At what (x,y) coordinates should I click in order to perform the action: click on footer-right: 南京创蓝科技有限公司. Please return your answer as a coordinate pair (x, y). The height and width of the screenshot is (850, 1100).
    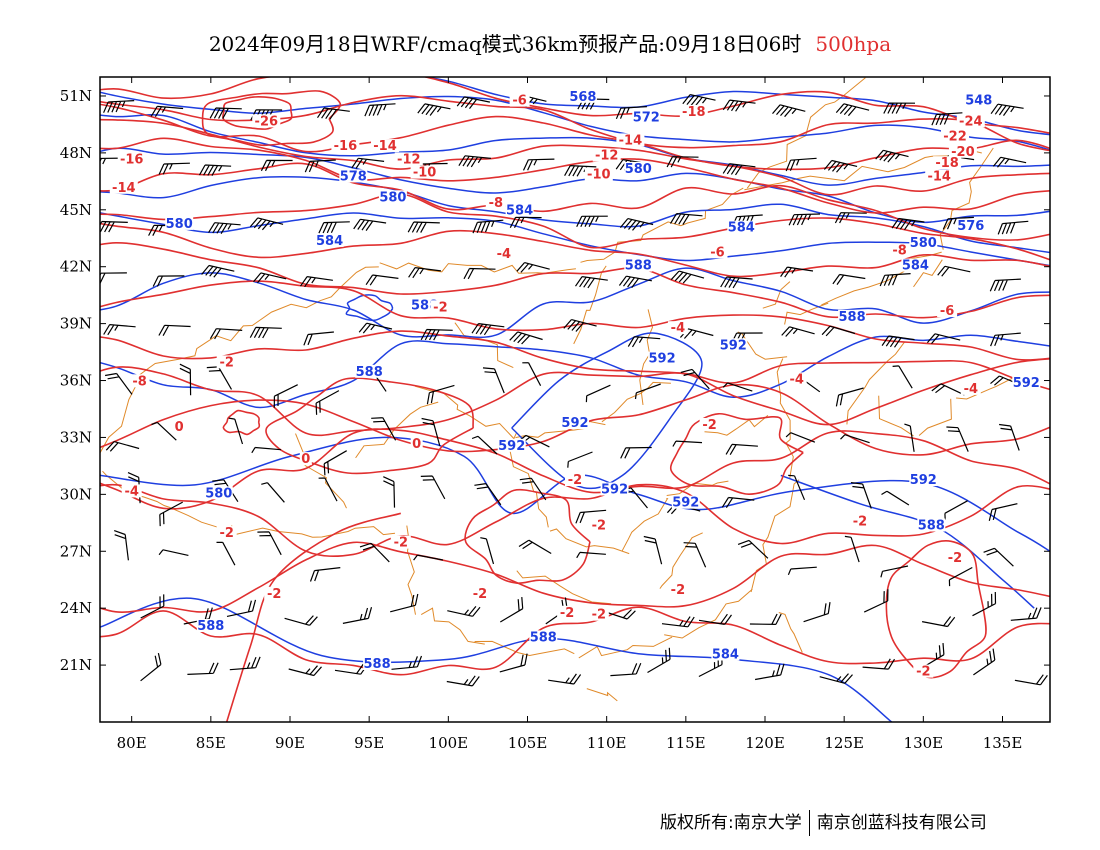
    Looking at the image, I should click on (901, 823).